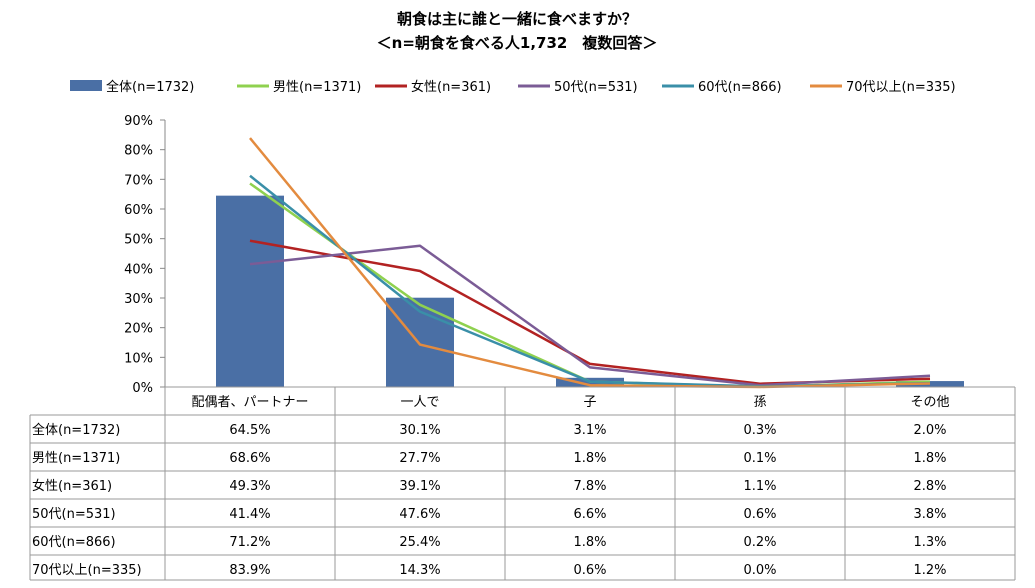  What do you see at coordinates (901, 87) in the screenshot?
I see `legend-label-5: 70代以上(n=335)` at bounding box center [901, 87].